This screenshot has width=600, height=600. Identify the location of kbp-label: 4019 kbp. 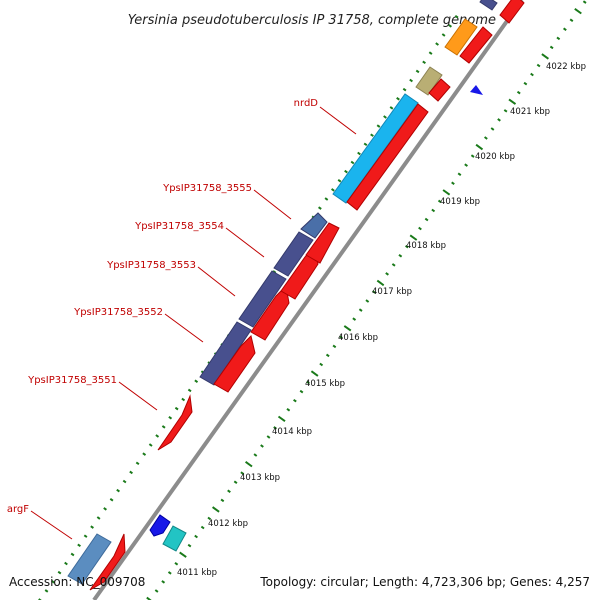
(460, 202).